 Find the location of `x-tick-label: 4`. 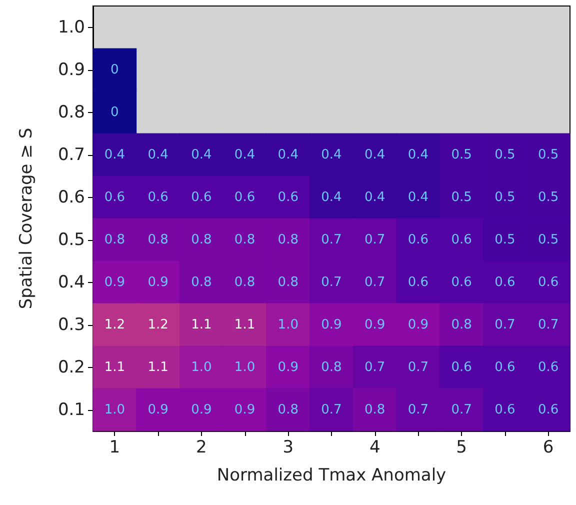

x-tick-label: 4 is located at coordinates (374, 448).